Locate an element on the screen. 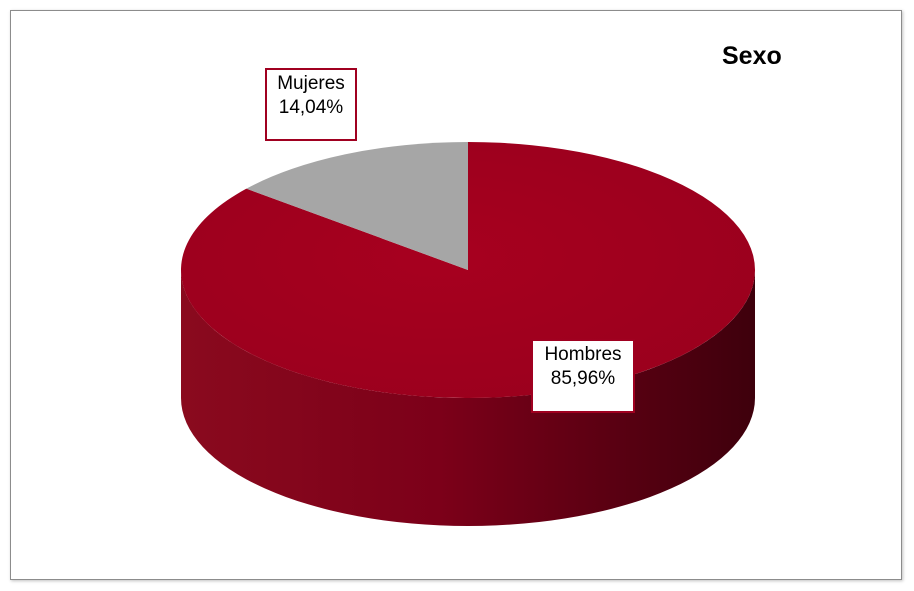 The height and width of the screenshot is (591, 914). value-label-mujeres: 14,04% is located at coordinates (311, 107).